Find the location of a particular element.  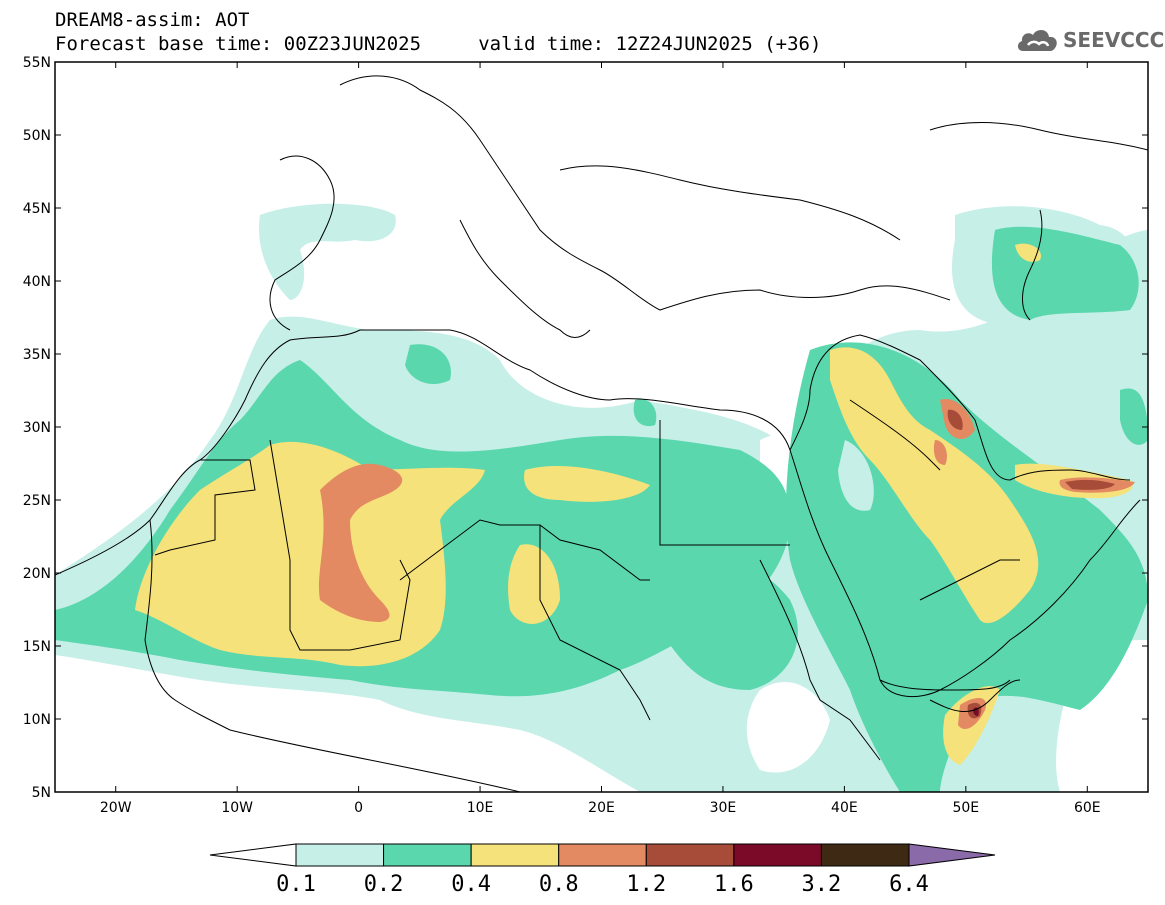

lat-tick-label: 50N is located at coordinates (37, 136).